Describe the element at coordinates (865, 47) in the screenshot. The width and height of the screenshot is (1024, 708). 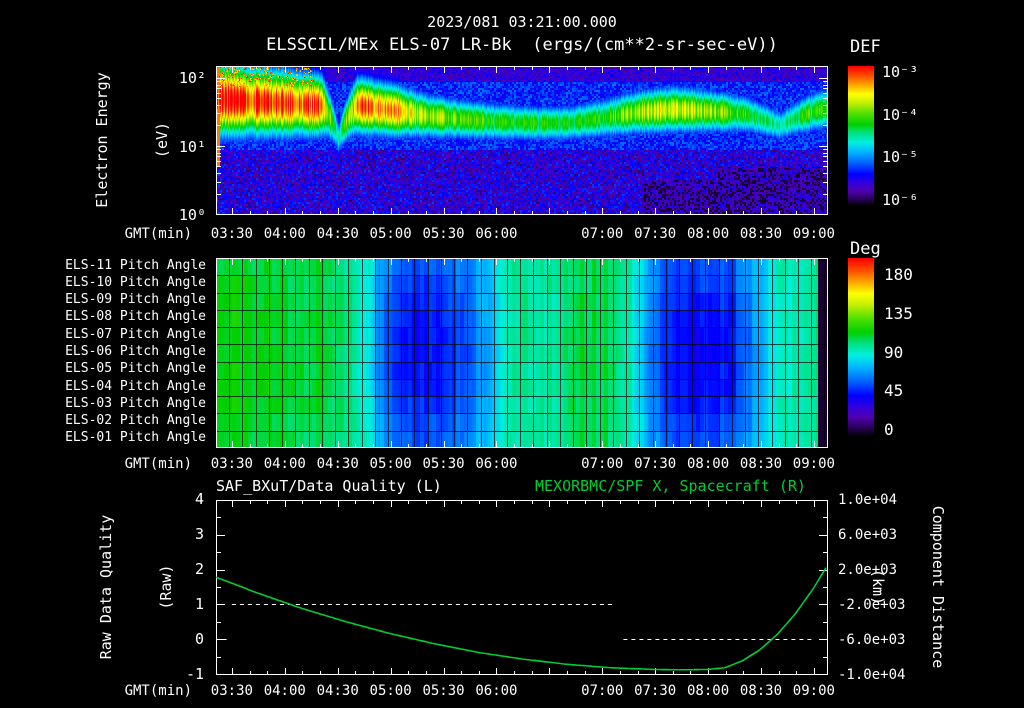
I see `def-colorbar-title: DEF` at that location.